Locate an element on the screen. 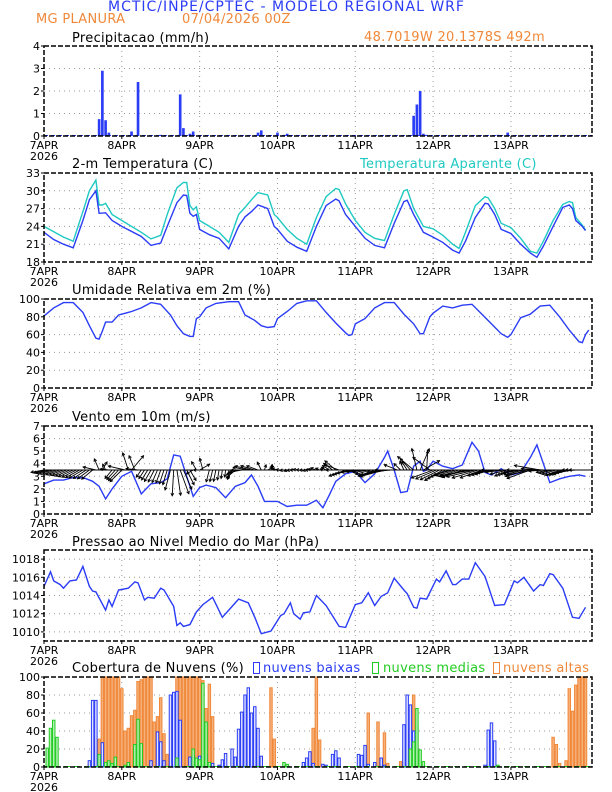 The height and width of the screenshot is (792, 612). cloud-frame is located at coordinates (318, 722).